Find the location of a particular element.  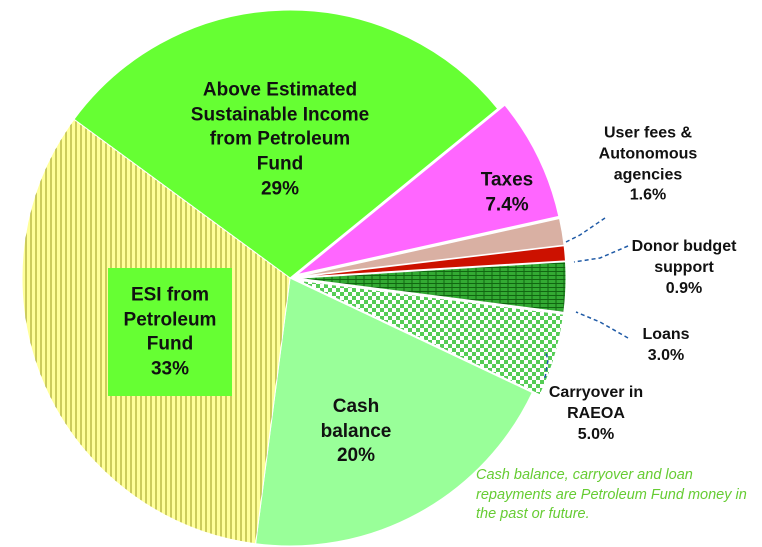

label-box is located at coordinates (170, 332).